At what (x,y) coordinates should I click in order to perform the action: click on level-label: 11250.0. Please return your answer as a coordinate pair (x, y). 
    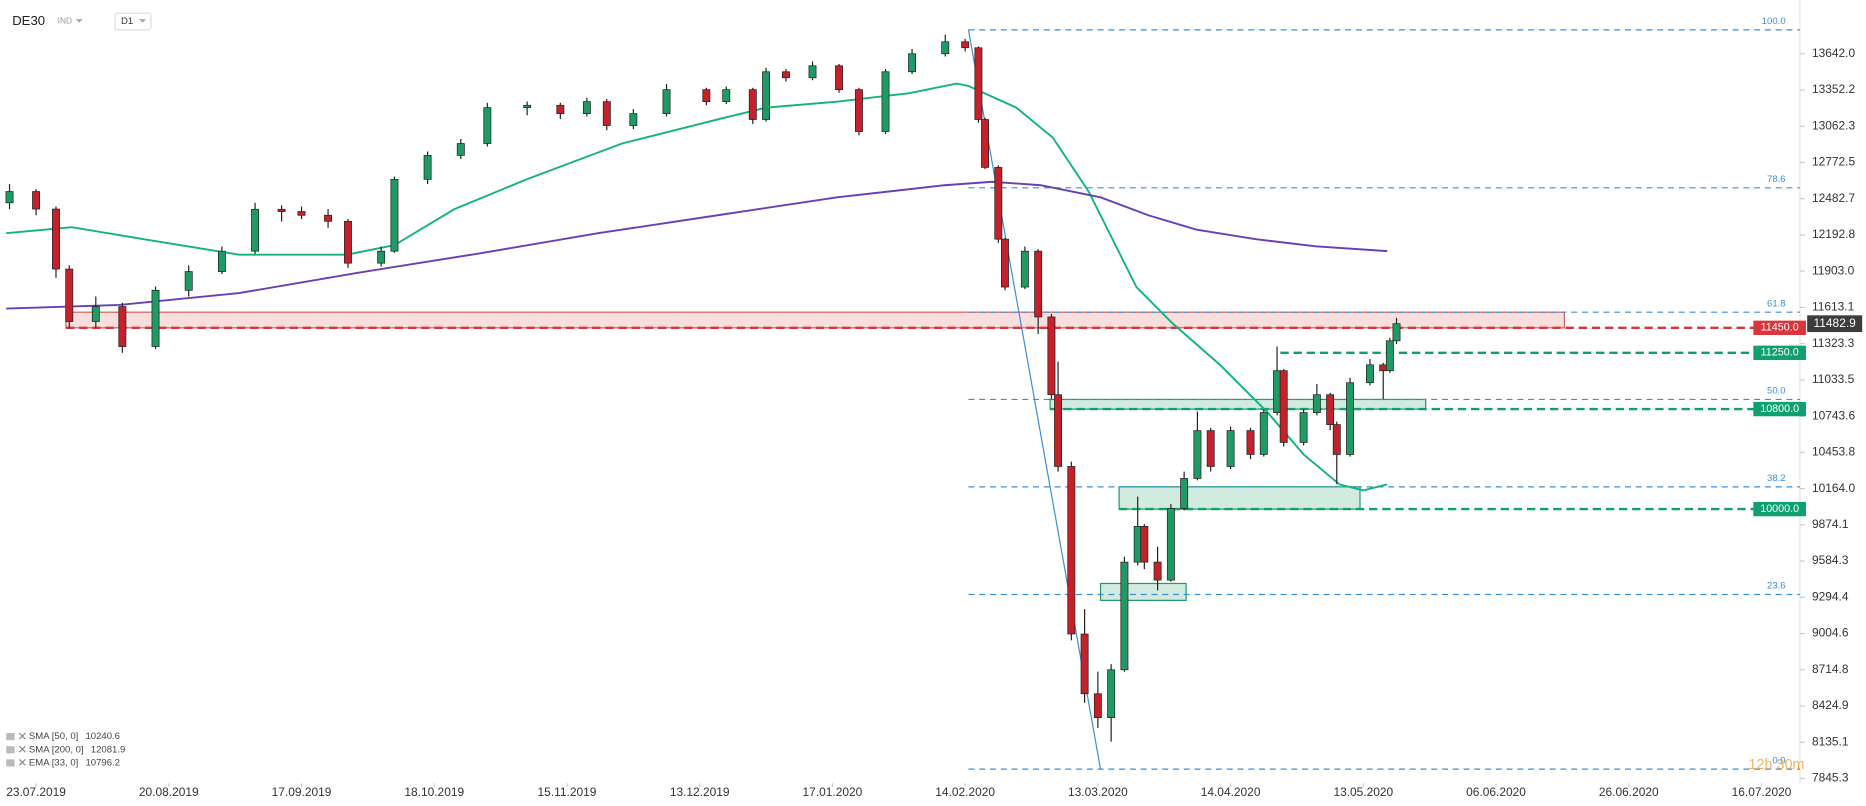
    Looking at the image, I should click on (1780, 353).